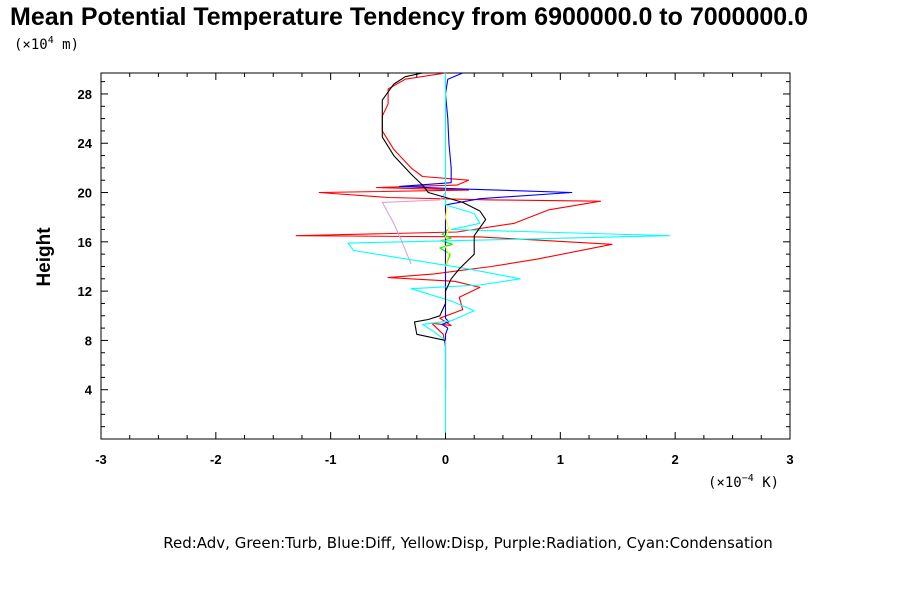 The width and height of the screenshot is (900, 600). What do you see at coordinates (85, 242) in the screenshot?
I see `y-tick-label: 16` at bounding box center [85, 242].